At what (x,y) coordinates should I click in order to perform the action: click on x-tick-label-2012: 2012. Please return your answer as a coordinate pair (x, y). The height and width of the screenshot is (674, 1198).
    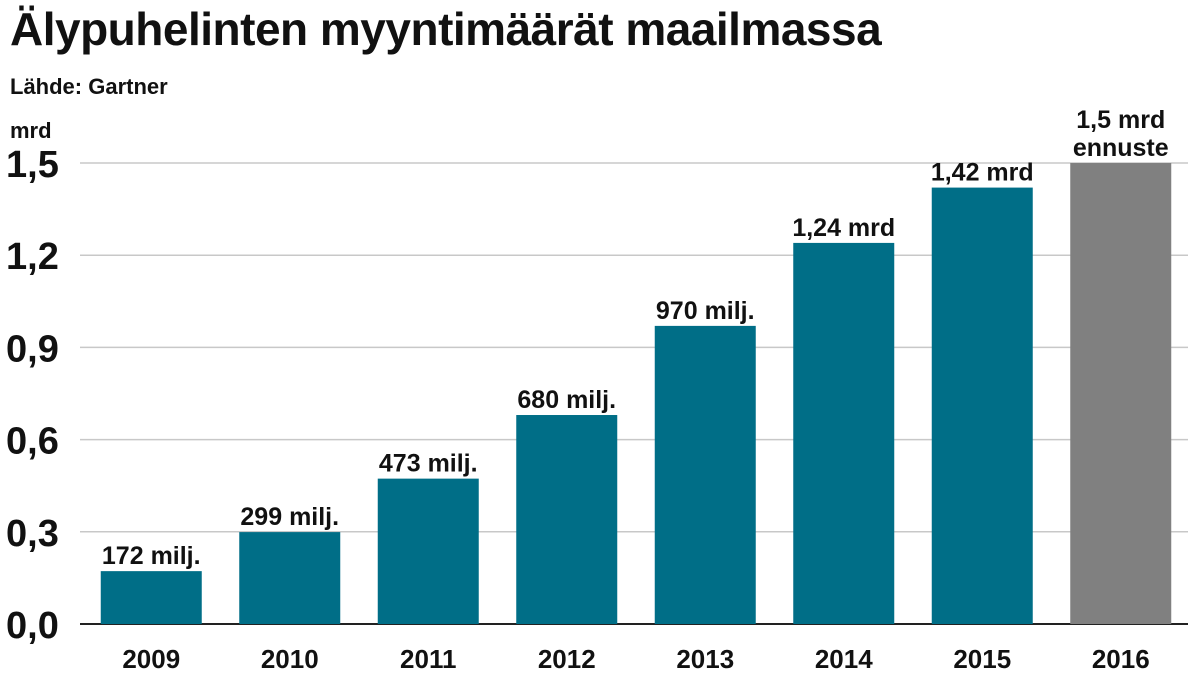
    Looking at the image, I should click on (567, 659).